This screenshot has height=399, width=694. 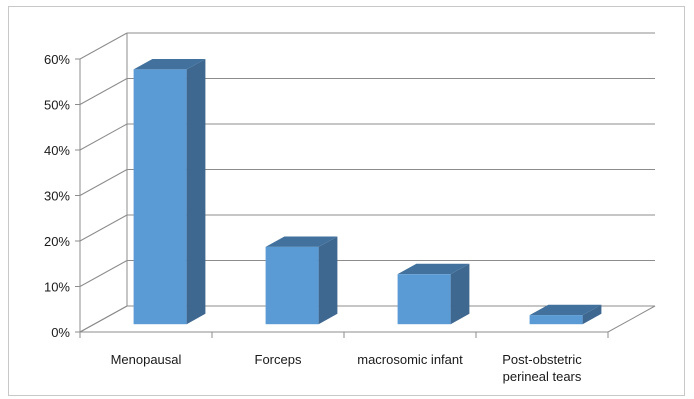 I want to click on x-category-label-1: Forceps, so click(x=278, y=359).